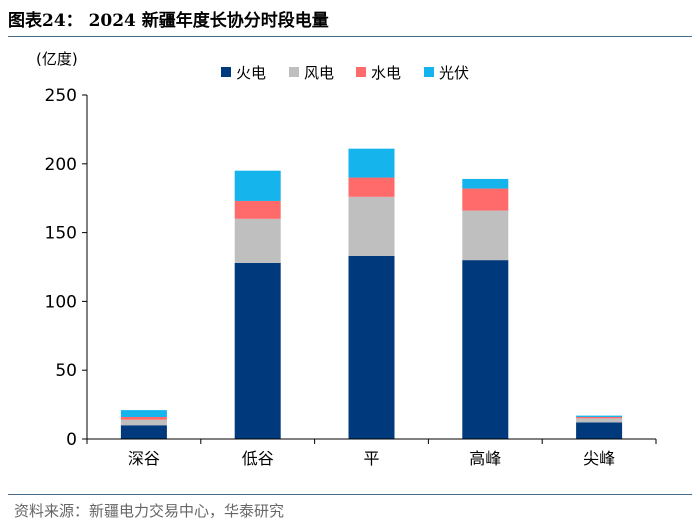 The height and width of the screenshot is (529, 700). Describe the element at coordinates (386, 73) in the screenshot. I see `legend-label-3: 水电` at that location.